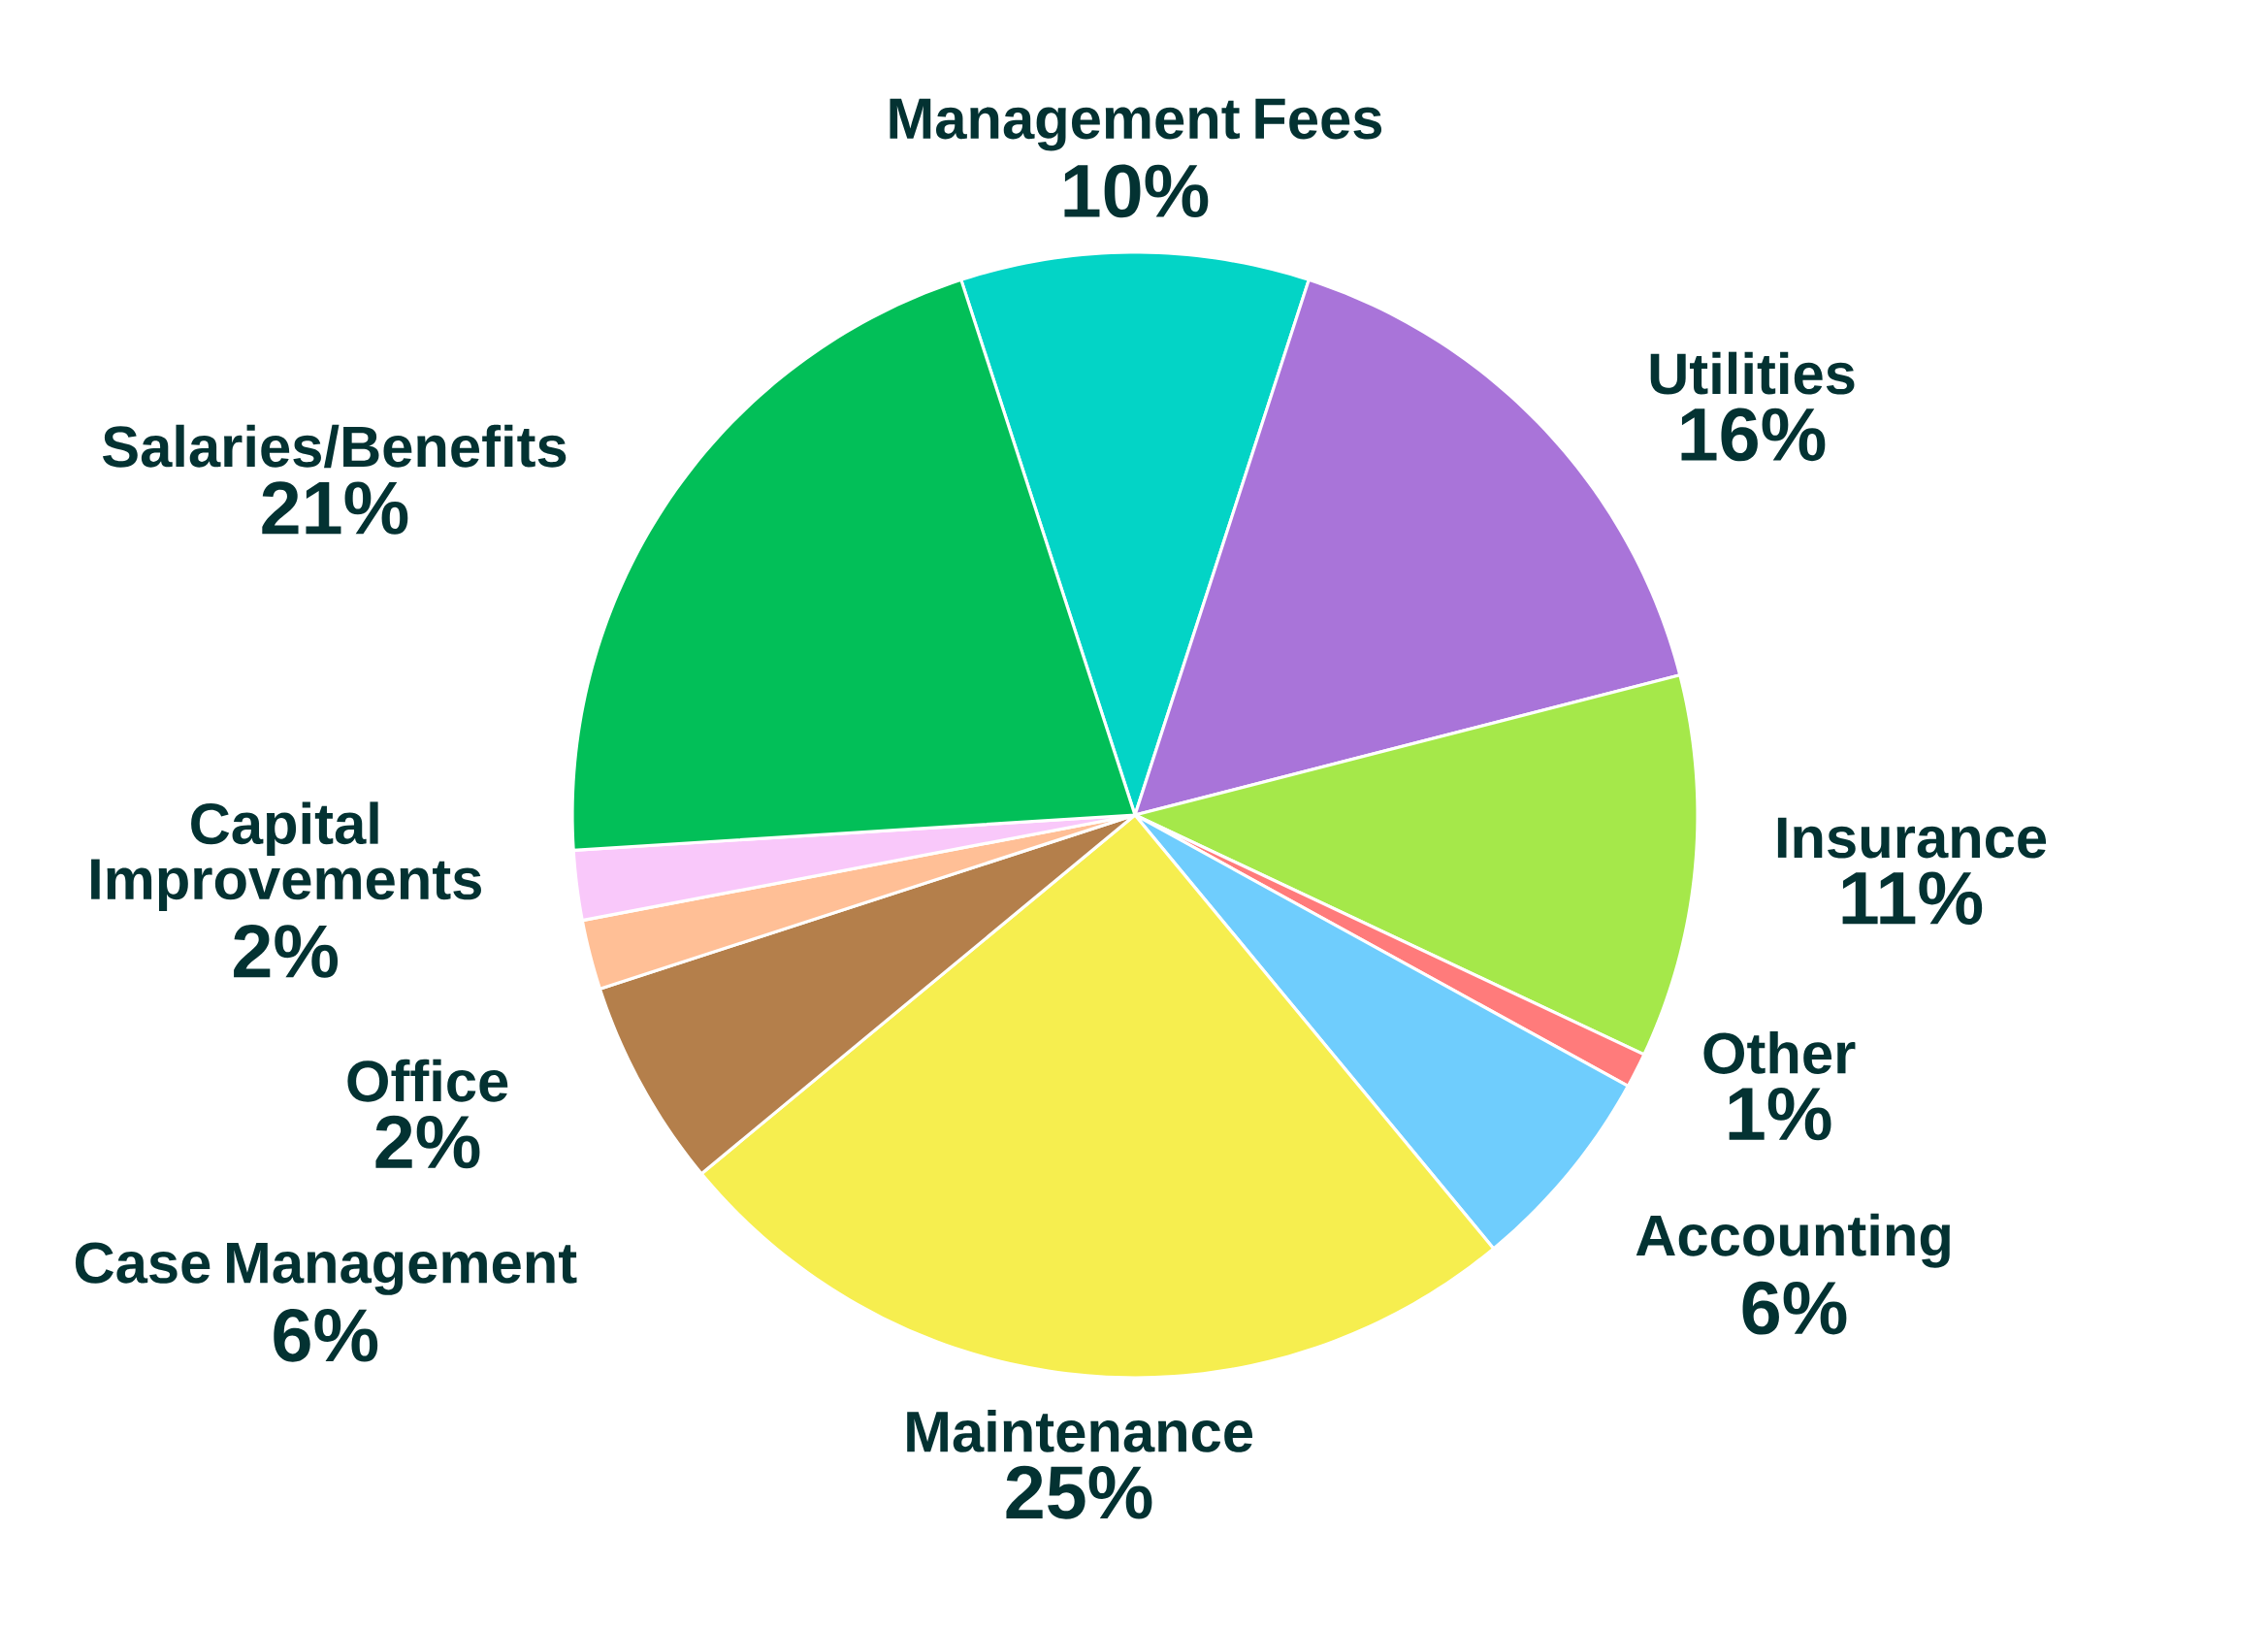 The image size is (2268, 1630). Describe the element at coordinates (334, 447) in the screenshot. I see `slice-label: Salaries/Benefits` at that location.